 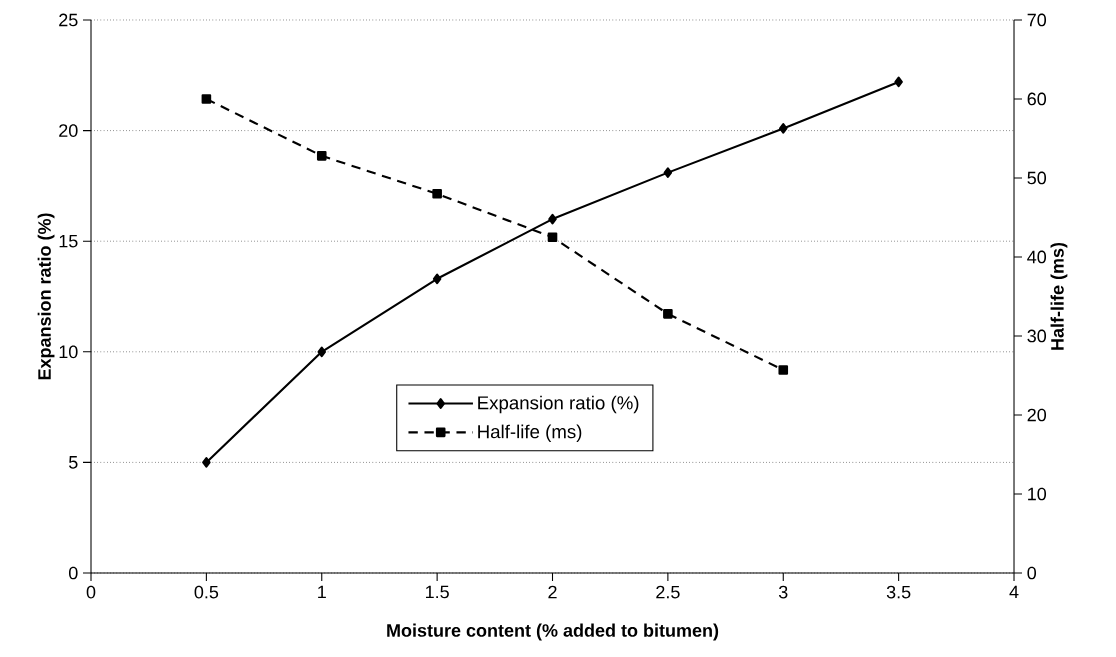 What do you see at coordinates (1032, 573) in the screenshot?
I see `y2-tick-label: 0` at bounding box center [1032, 573].